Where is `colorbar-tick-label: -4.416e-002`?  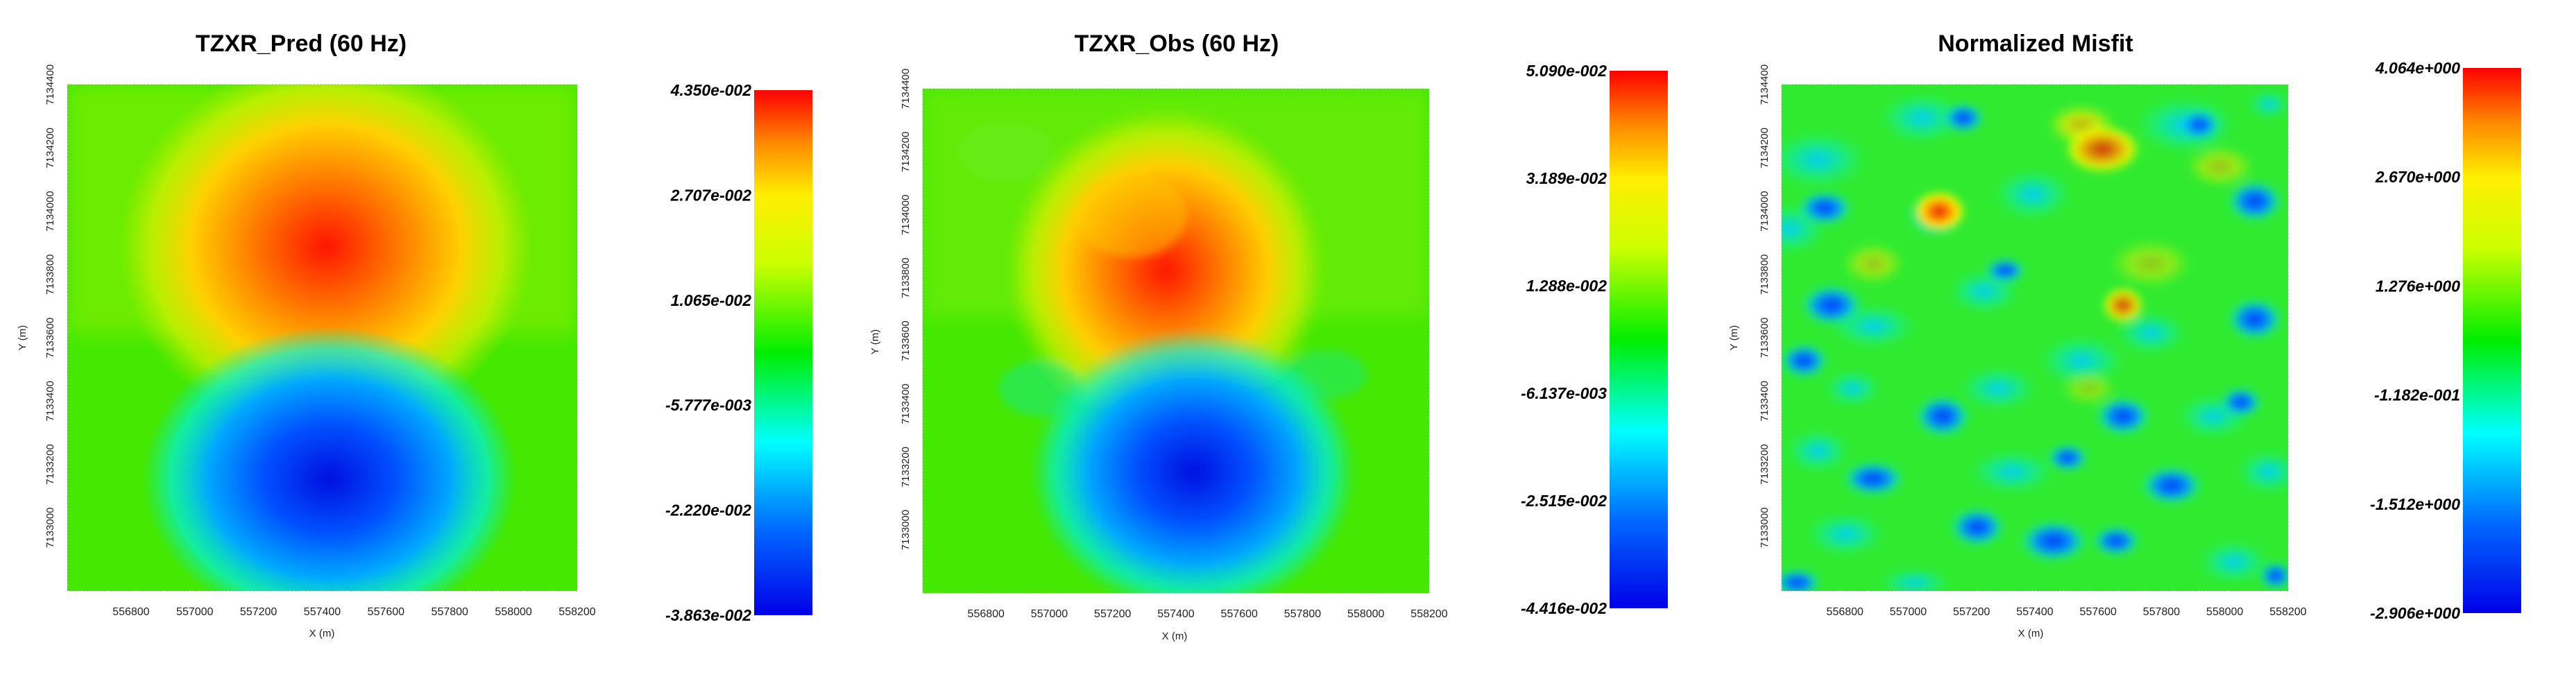
colorbar-tick-label: -4.416e-002 is located at coordinates (1564, 608).